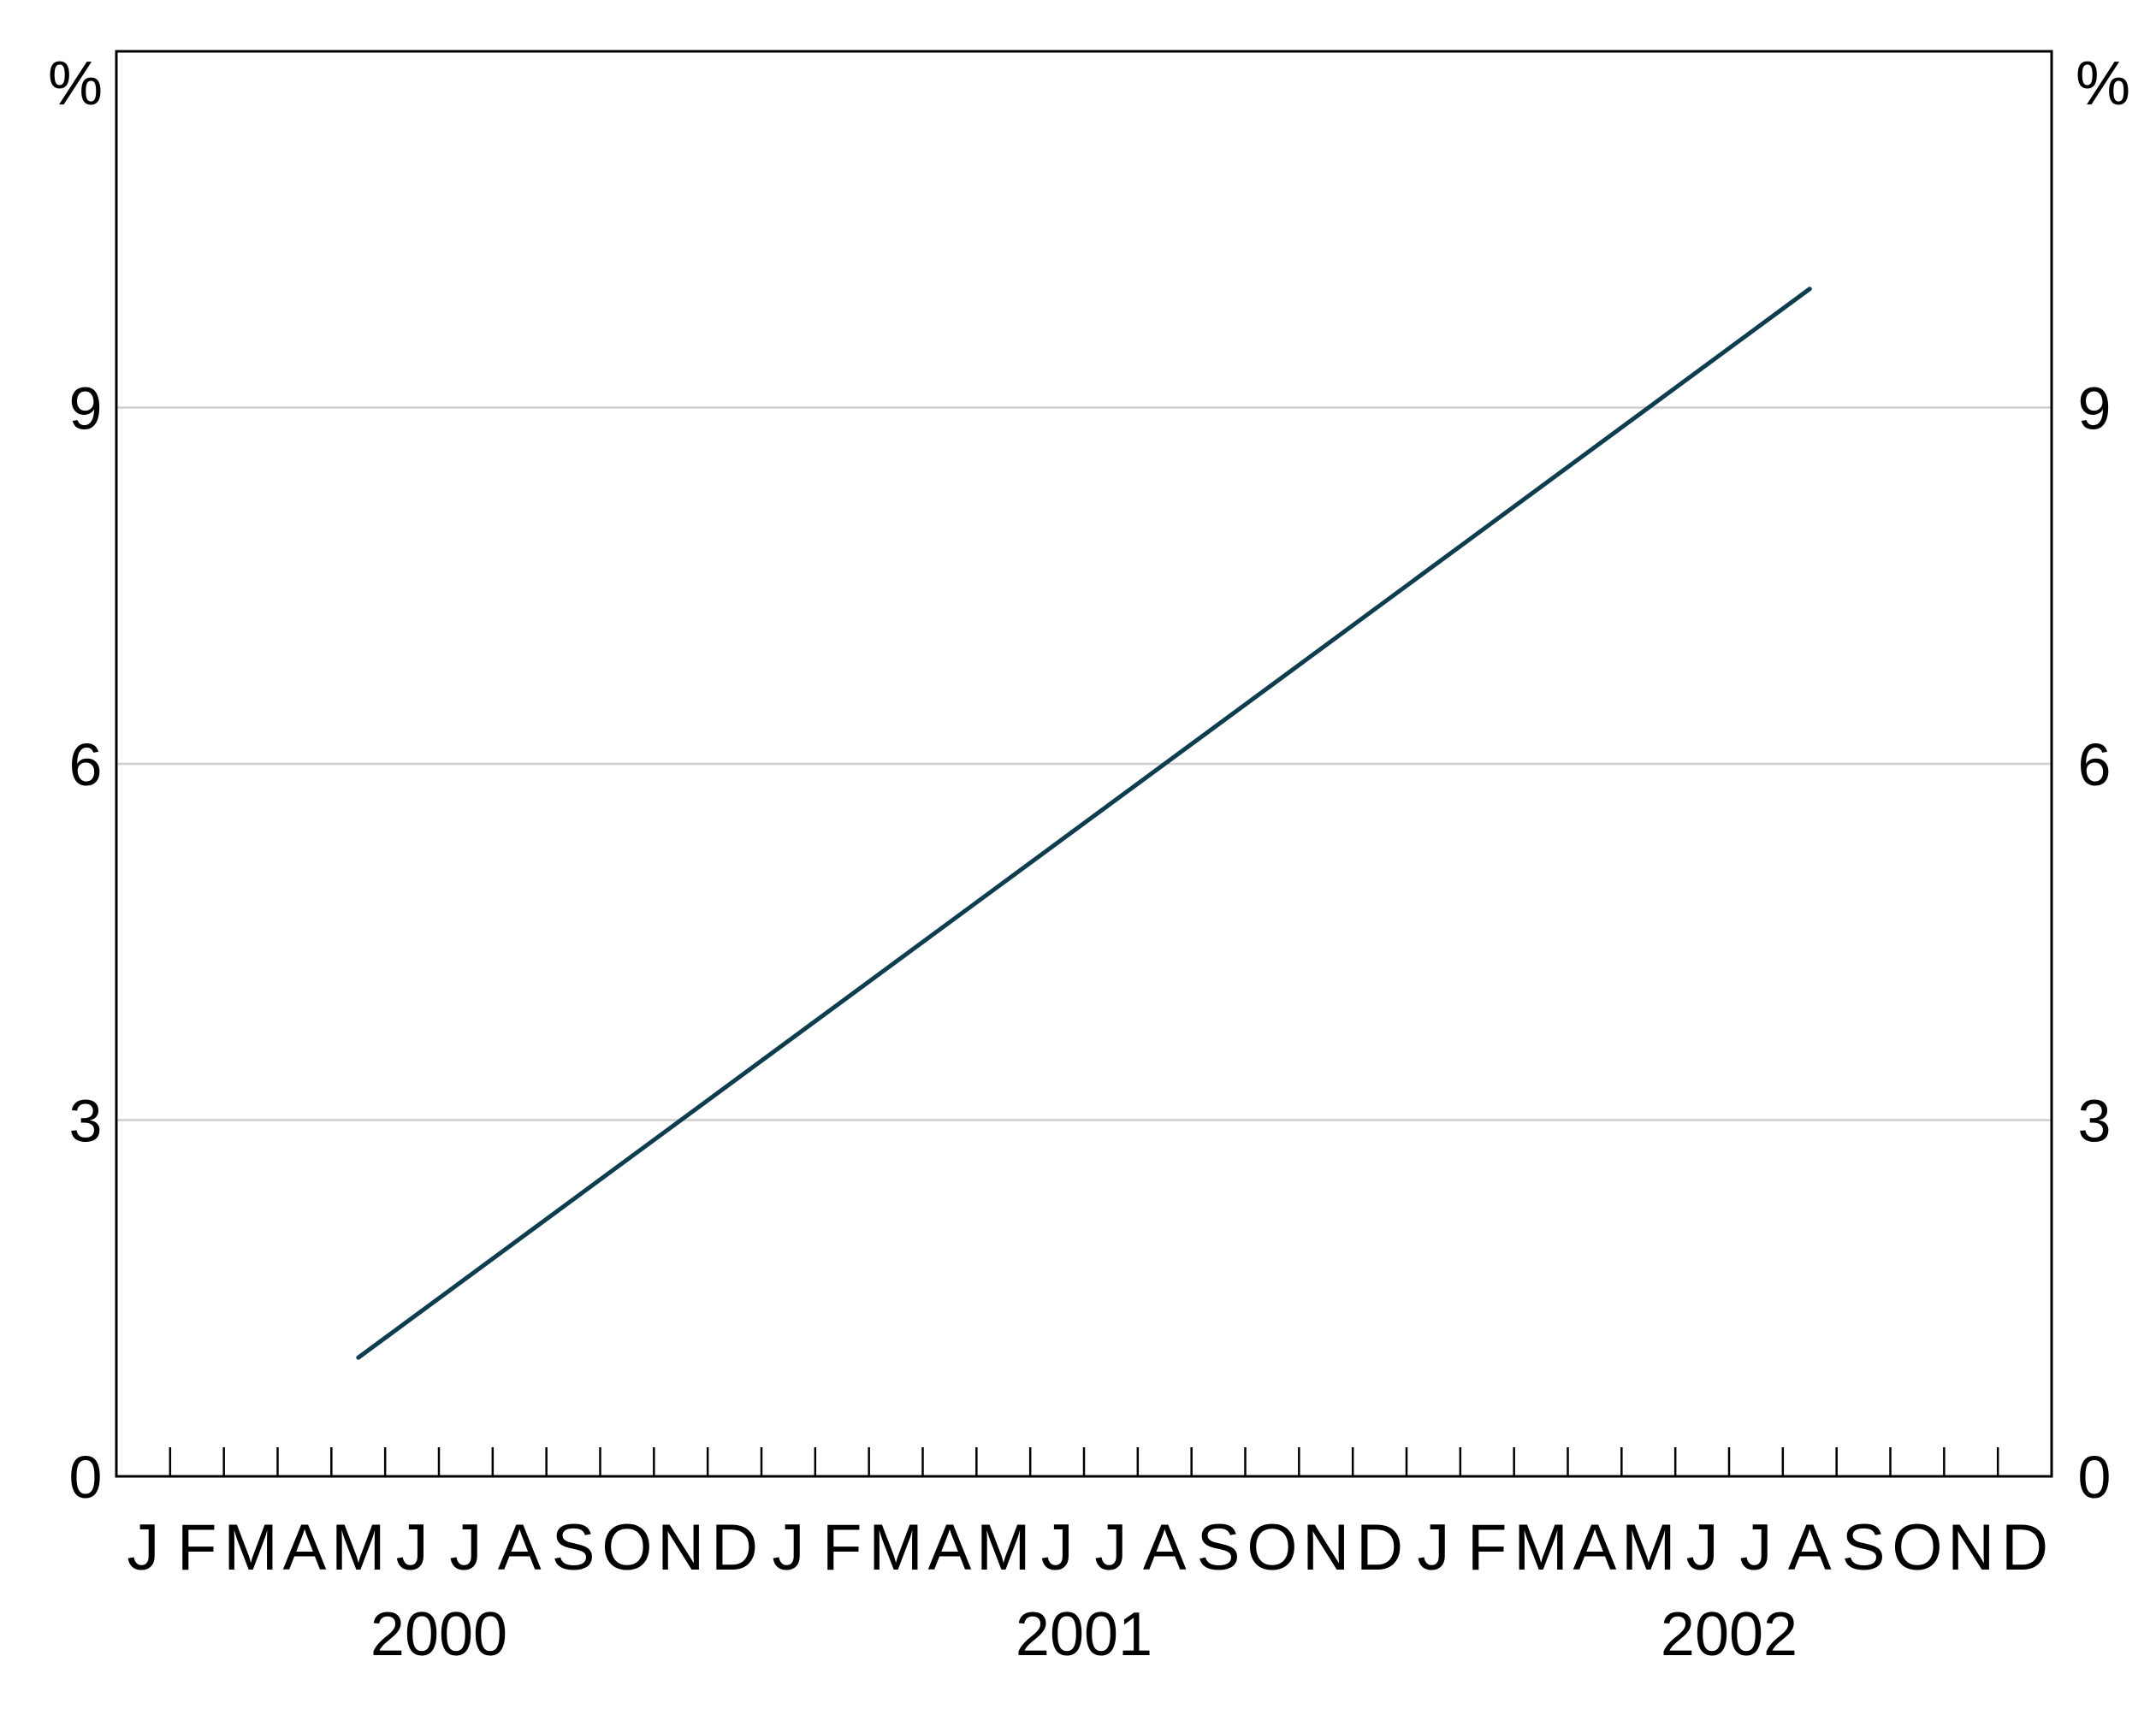  What do you see at coordinates (2103, 84) in the screenshot?
I see `y-axis-unit-right: %` at bounding box center [2103, 84].